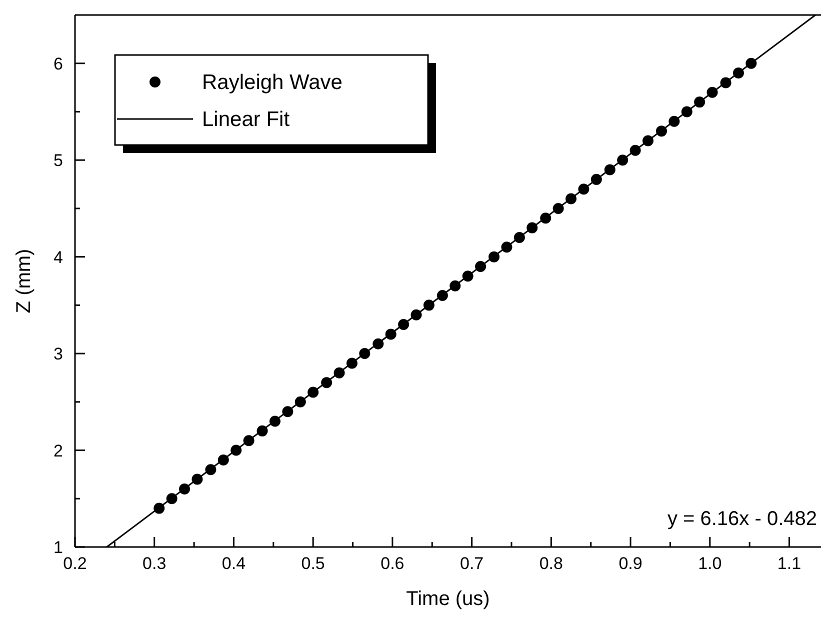 Image resolution: width=821 pixels, height=625 pixels. What do you see at coordinates (58, 450) in the screenshot?
I see `y-tick-label: 2` at bounding box center [58, 450].